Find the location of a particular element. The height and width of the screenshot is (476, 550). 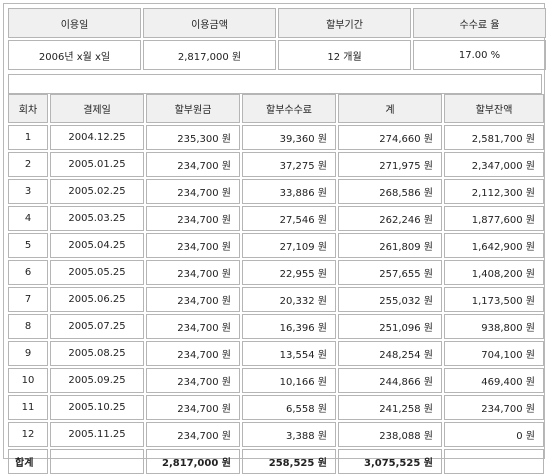

balance-cell: 1,173,500 원 is located at coordinates (494, 299).